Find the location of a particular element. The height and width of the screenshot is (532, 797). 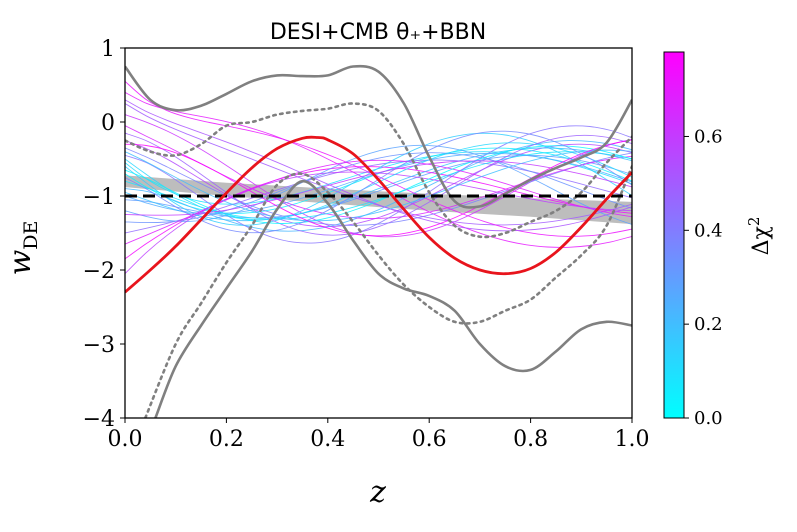

svg-text: Δχ2 is located at coordinates (759, 236).